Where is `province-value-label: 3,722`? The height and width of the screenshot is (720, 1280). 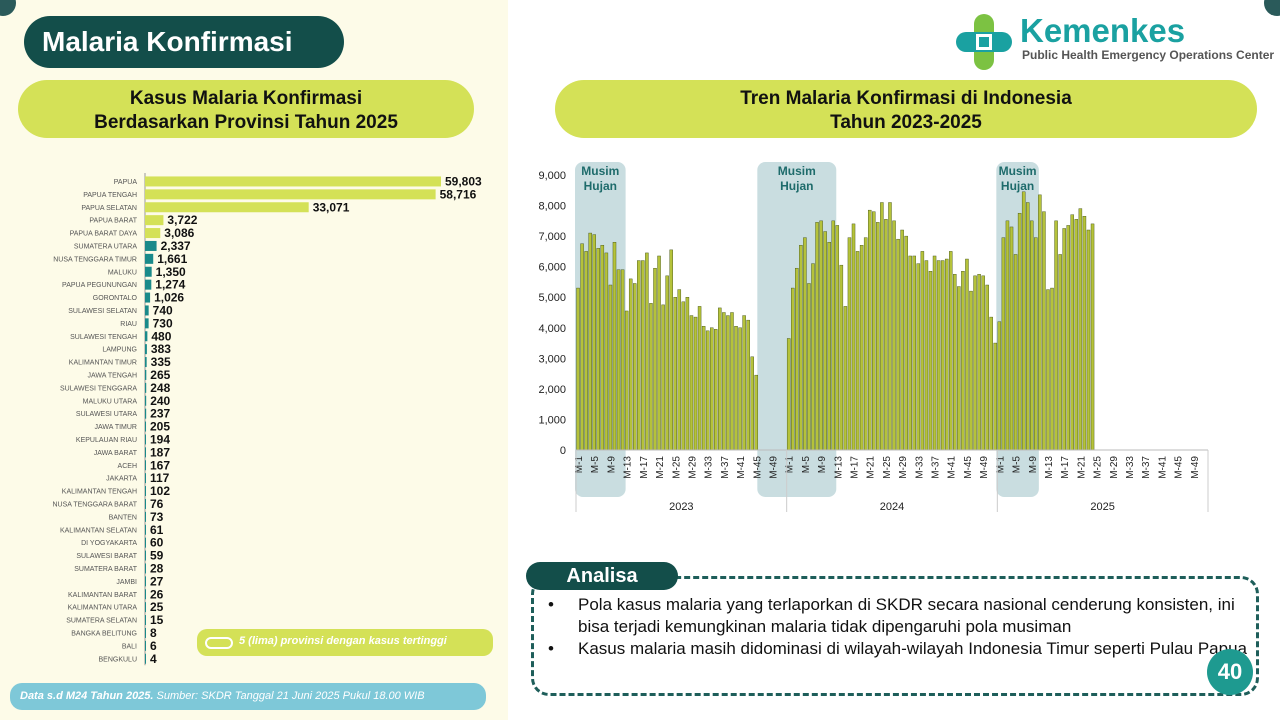 province-value-label: 3,722 is located at coordinates (182, 220).